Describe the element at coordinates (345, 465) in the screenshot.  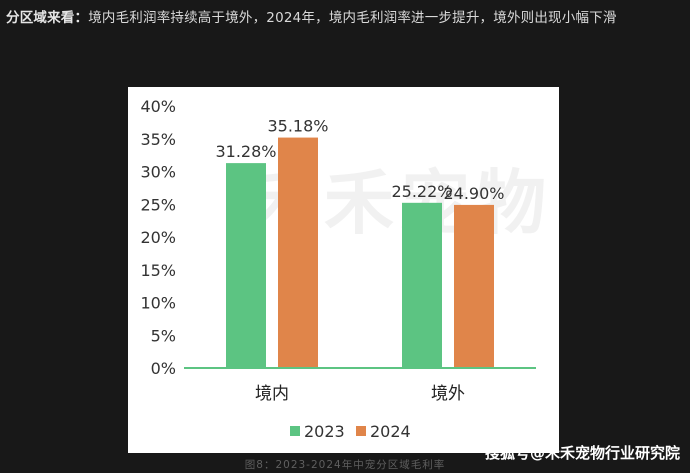
I see `figure-caption: 图8：2023-2024年中宠分区域毛利率` at that location.